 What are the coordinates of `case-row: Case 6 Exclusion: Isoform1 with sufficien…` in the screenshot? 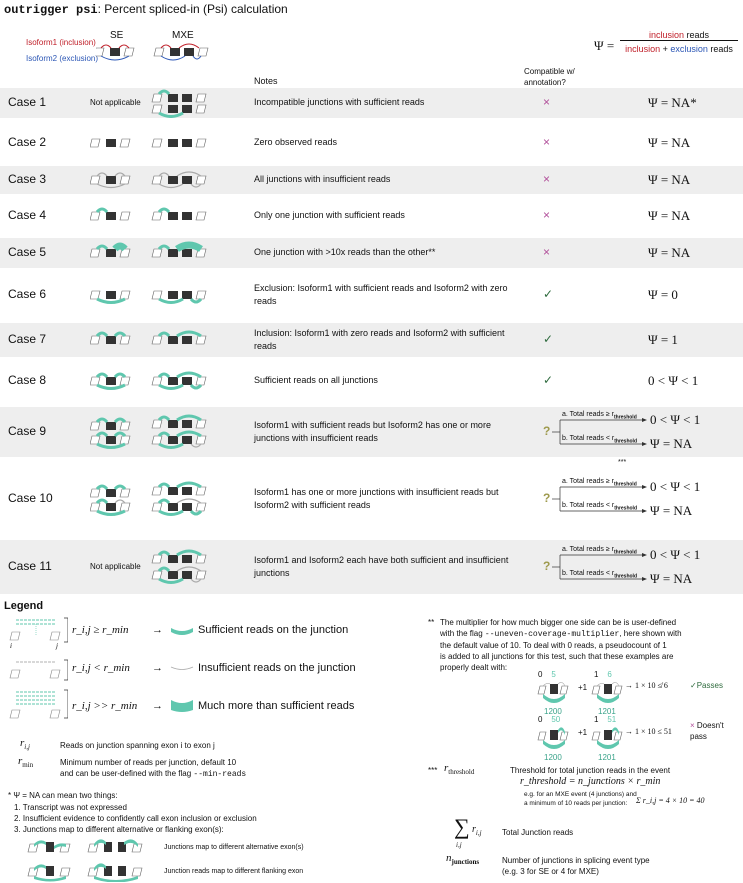 It's located at (371, 295).